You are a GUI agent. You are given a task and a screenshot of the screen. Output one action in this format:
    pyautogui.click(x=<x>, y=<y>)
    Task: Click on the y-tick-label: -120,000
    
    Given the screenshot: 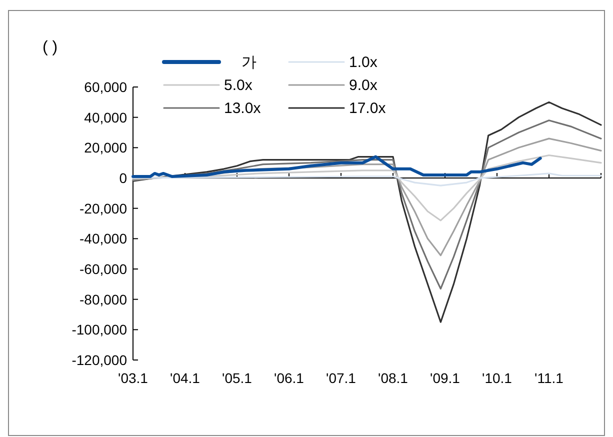 What is the action you would take?
    pyautogui.click(x=100, y=360)
    